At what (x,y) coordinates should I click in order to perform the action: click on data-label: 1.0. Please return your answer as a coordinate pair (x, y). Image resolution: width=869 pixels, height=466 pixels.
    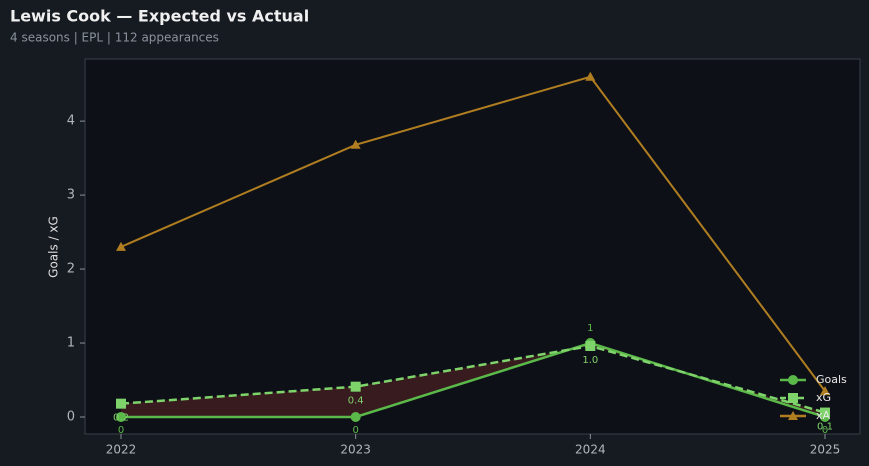
    Looking at the image, I should click on (590, 360).